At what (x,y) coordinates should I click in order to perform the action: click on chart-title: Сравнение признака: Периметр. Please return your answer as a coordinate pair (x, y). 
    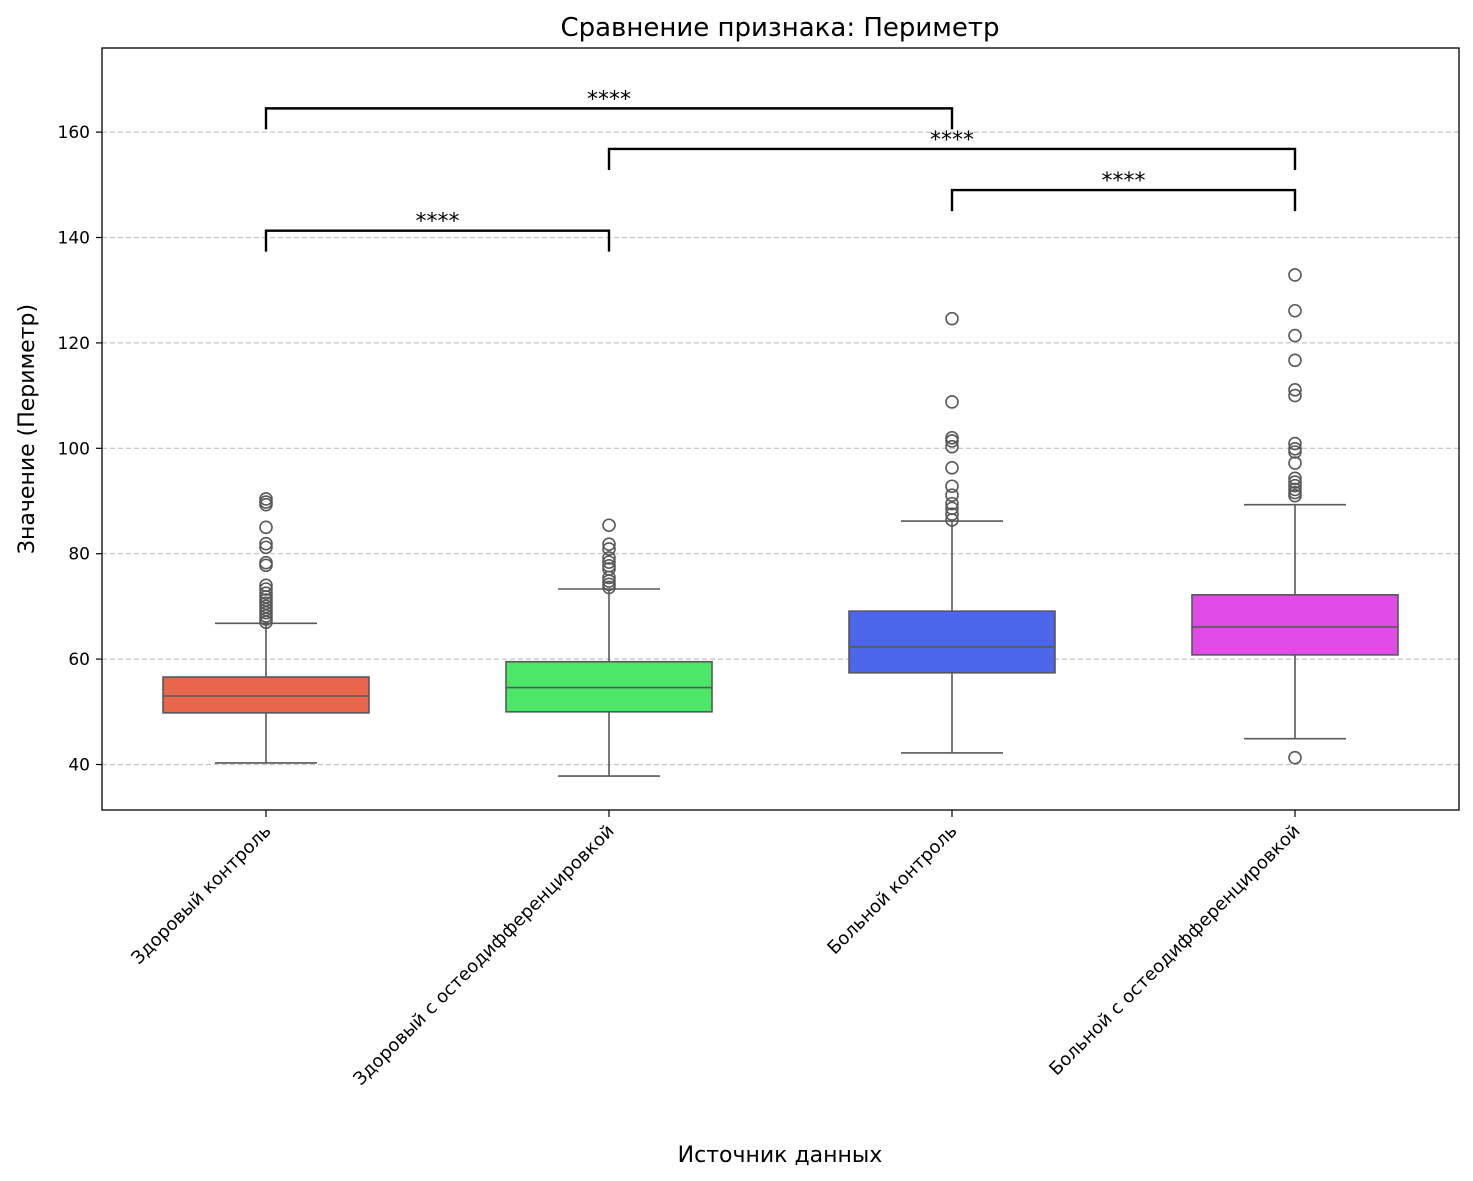
    Looking at the image, I should click on (779, 28).